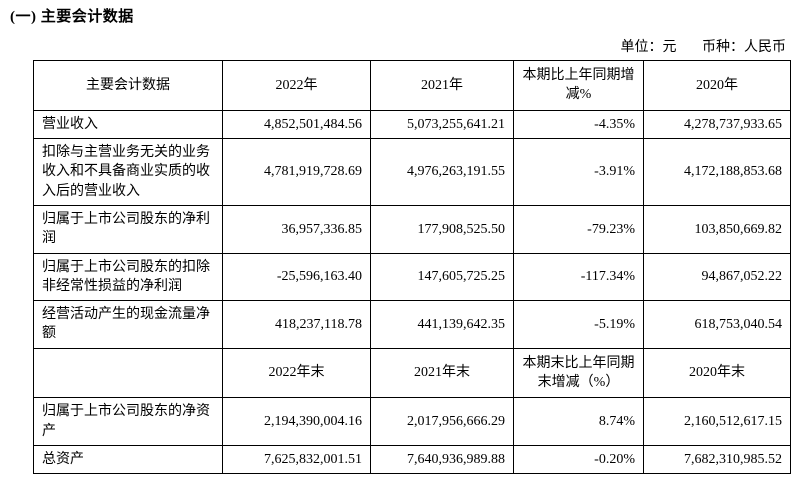 The width and height of the screenshot is (792, 493). What do you see at coordinates (717, 421) in the screenshot?
I see `cell-2020-value: 2,160,512,617.15` at bounding box center [717, 421].